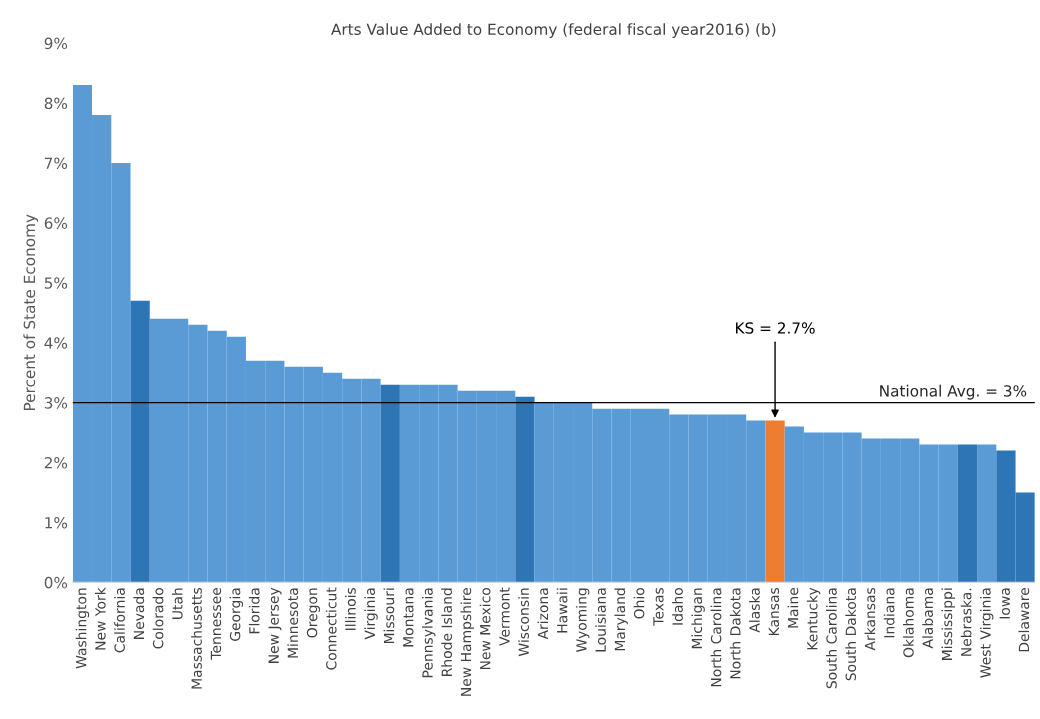 The height and width of the screenshot is (719, 1040). I want to click on x-tick-label: Michigan, so click(698, 618).